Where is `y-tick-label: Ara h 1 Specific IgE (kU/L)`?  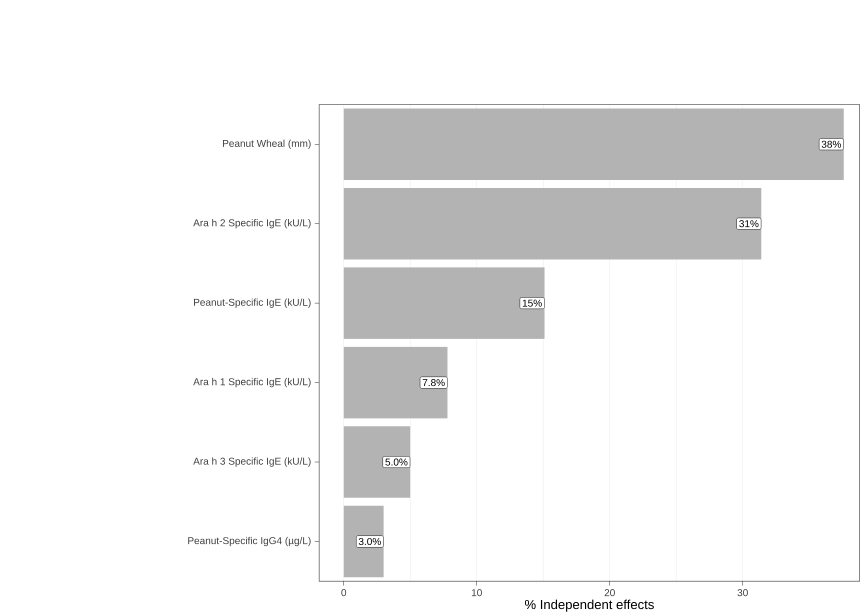 y-tick-label: Ara h 1 Specific IgE (kU/L) is located at coordinates (252, 383).